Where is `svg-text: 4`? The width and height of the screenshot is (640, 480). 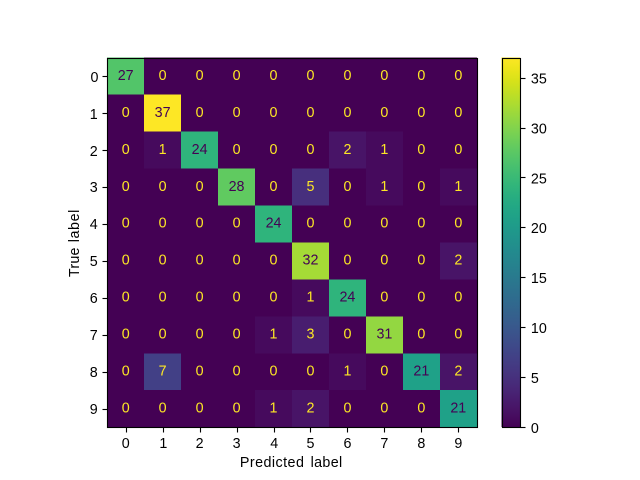
svg-text: 4 is located at coordinates (94, 225).